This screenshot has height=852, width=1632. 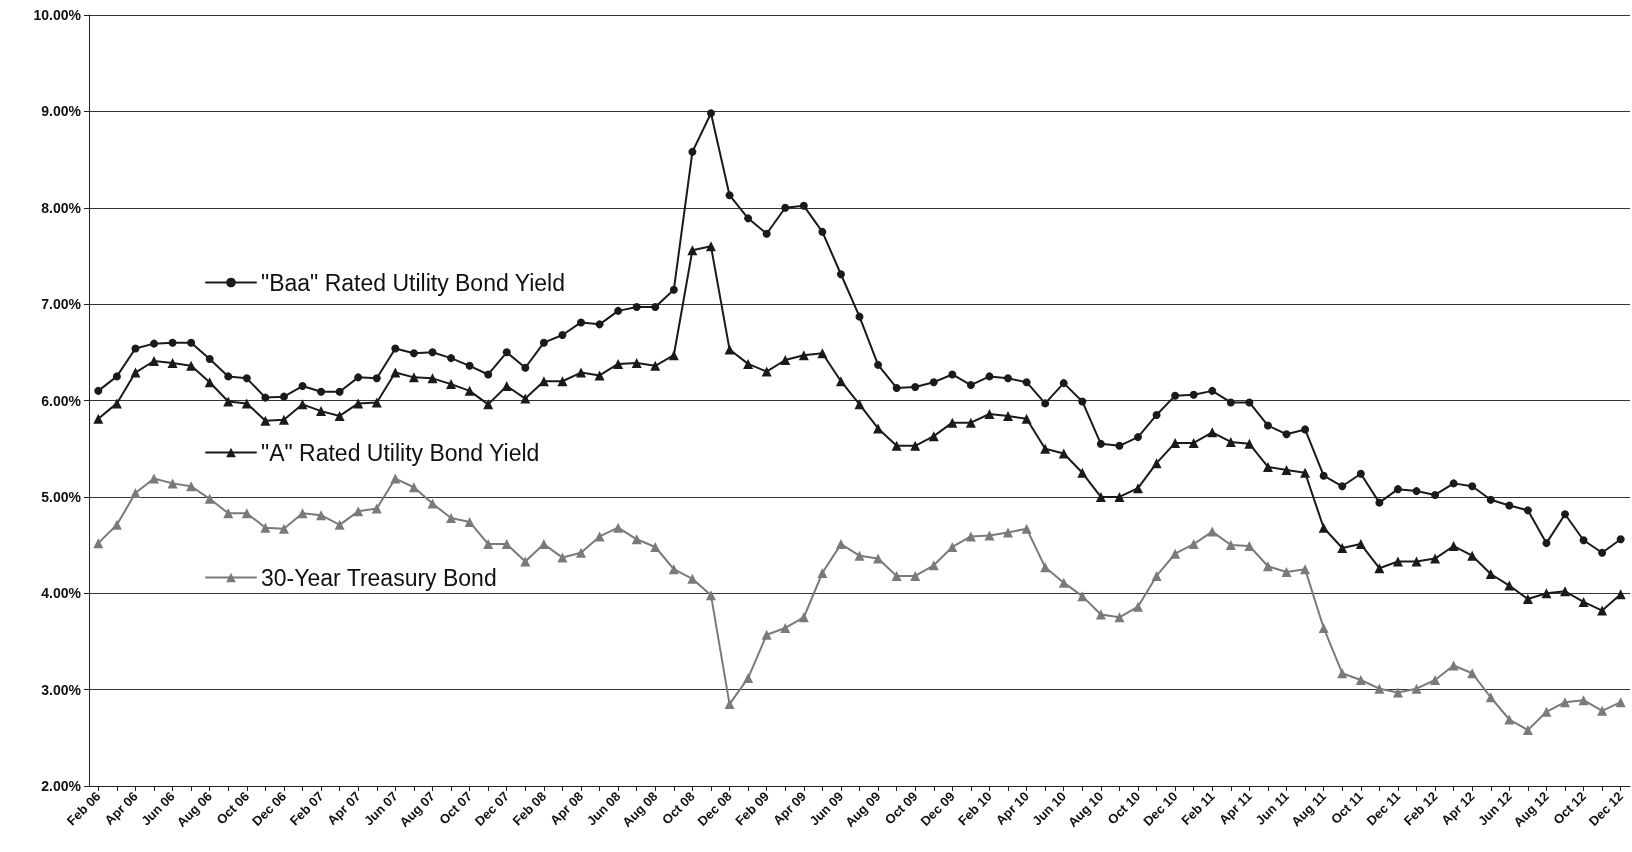 What do you see at coordinates (1235, 808) in the screenshot?
I see `x-tick-label: Apr 11` at bounding box center [1235, 808].